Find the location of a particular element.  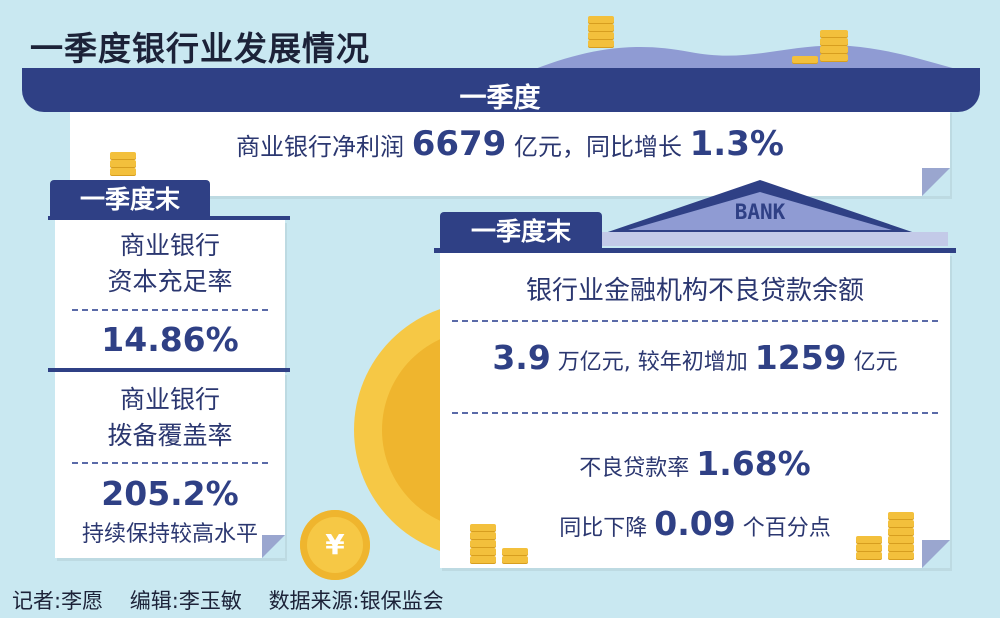

bank-sign: BANK is located at coordinates (760, 212).